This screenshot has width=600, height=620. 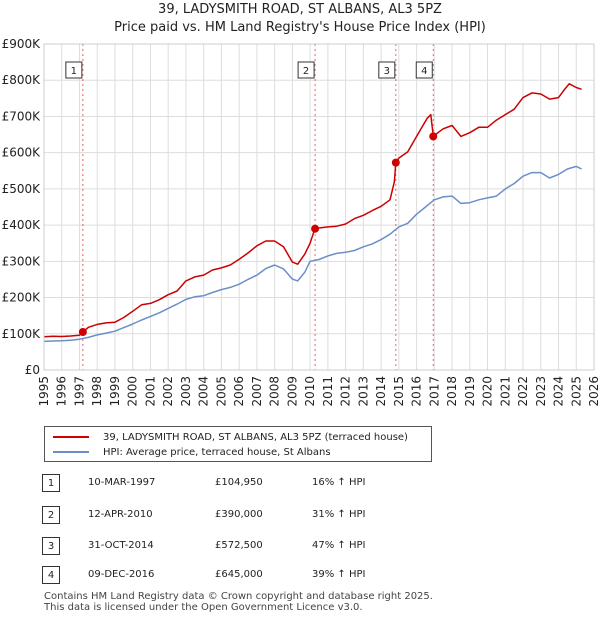 What do you see at coordinates (300, 576) in the screenshot?
I see `sale-row: 4 09-DEC-2016 £645,000 39% ↑ HPI` at bounding box center [300, 576].